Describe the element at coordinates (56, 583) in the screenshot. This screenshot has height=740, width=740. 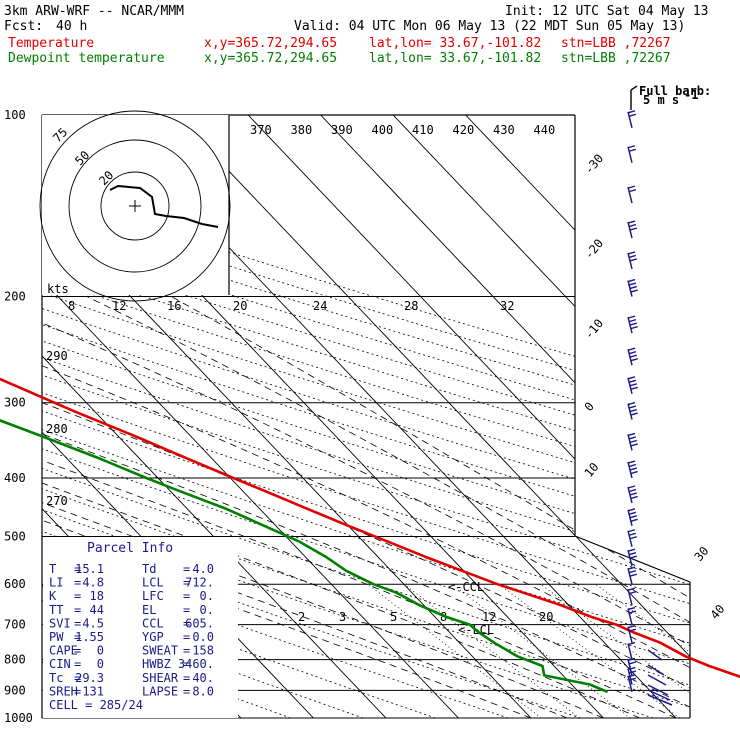
I see `parcel-info-value: LI` at that location.